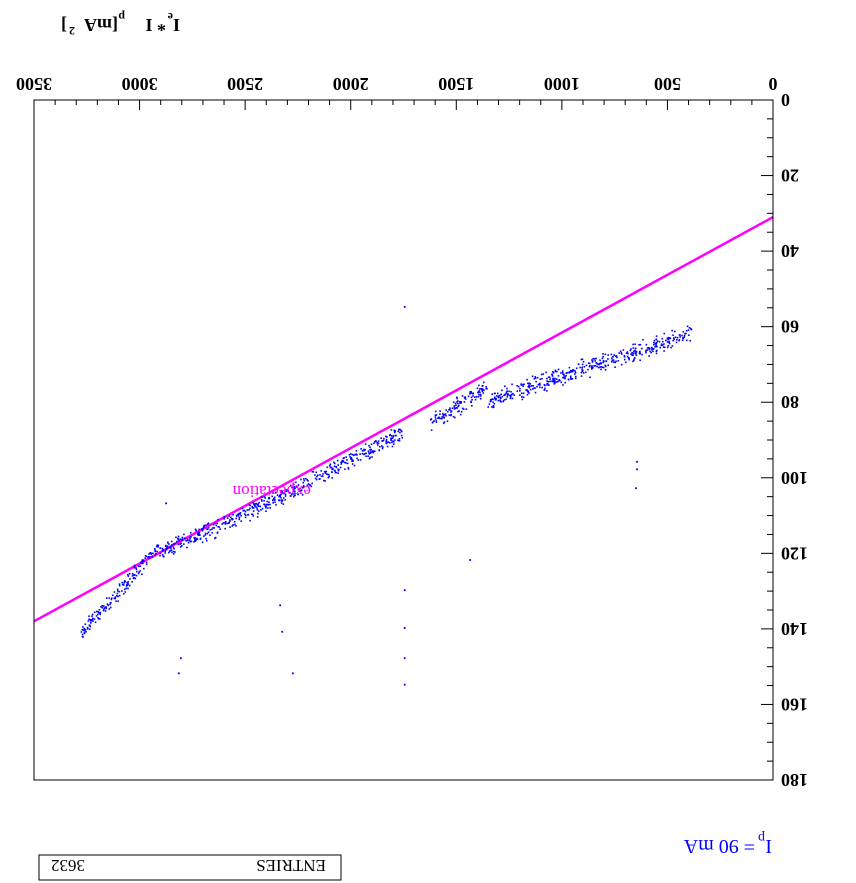 The height and width of the screenshot is (883, 856). I want to click on xlabel-sub1: e, so click(170, 17).